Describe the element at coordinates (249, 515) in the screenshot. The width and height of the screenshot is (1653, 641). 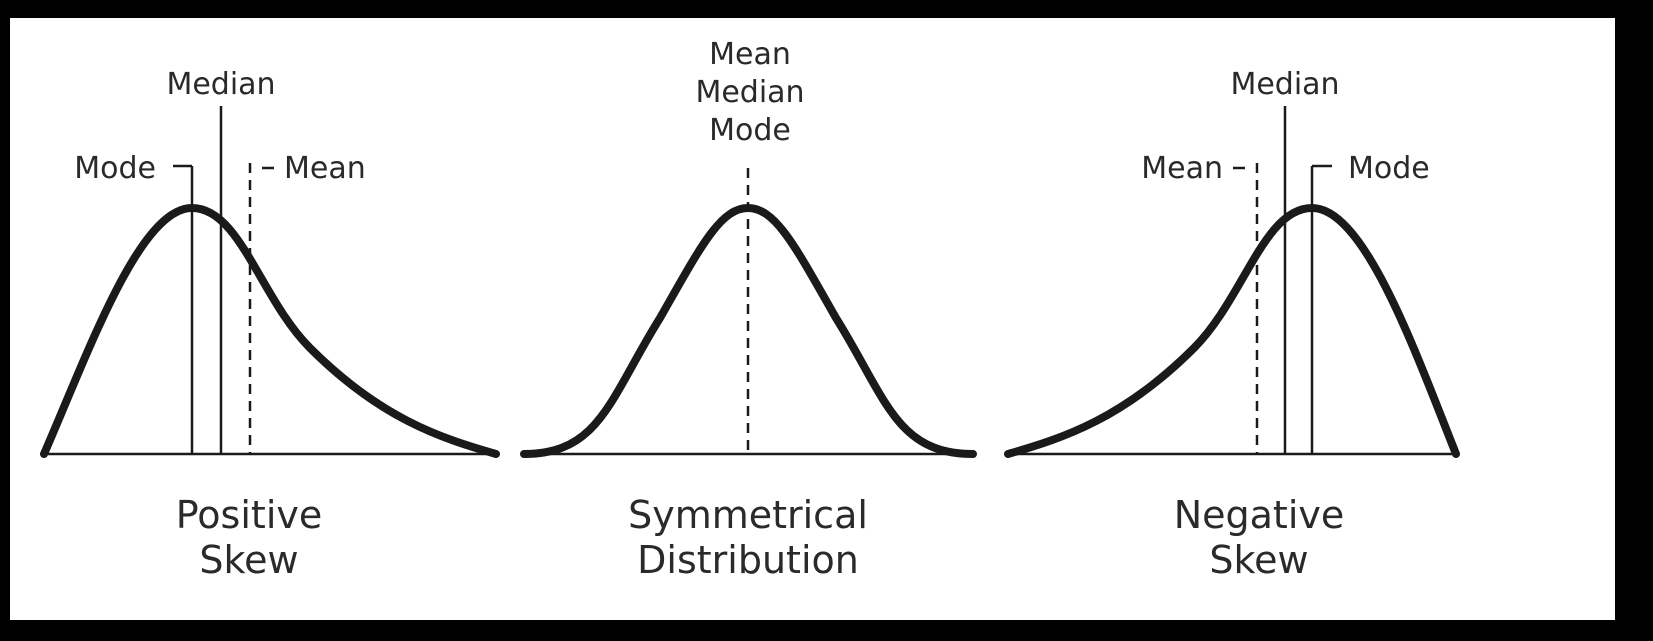
I see `positive-caption-line1: Positive` at that location.